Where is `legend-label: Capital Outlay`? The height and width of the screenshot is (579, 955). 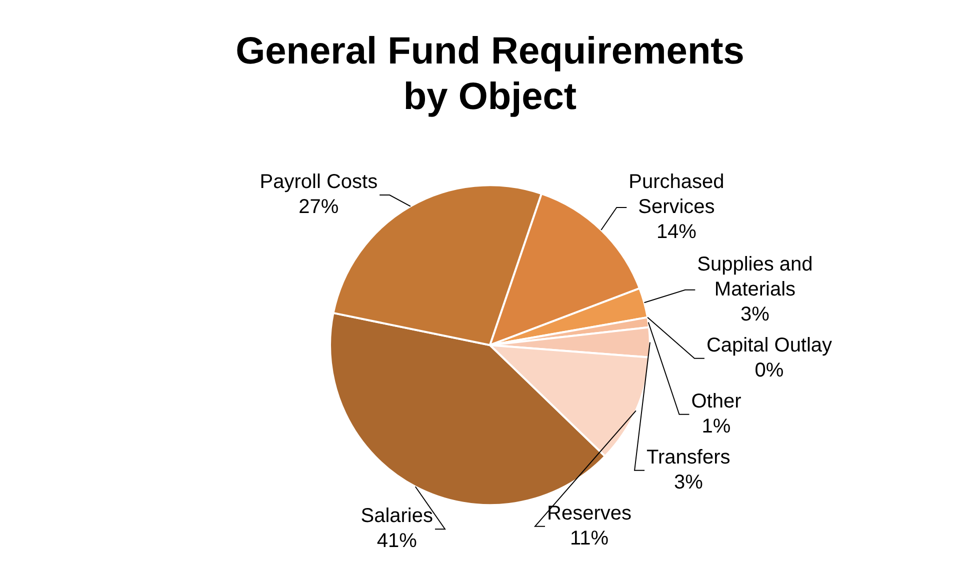
legend-label: Capital Outlay is located at coordinates (769, 345).